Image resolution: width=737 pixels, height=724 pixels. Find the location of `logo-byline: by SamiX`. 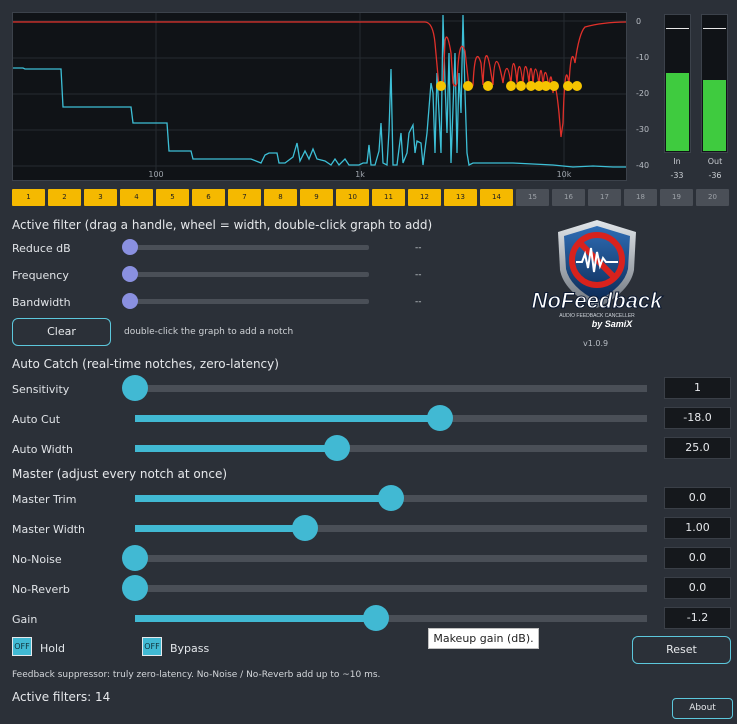

logo-byline: by SamiX is located at coordinates (613, 324).